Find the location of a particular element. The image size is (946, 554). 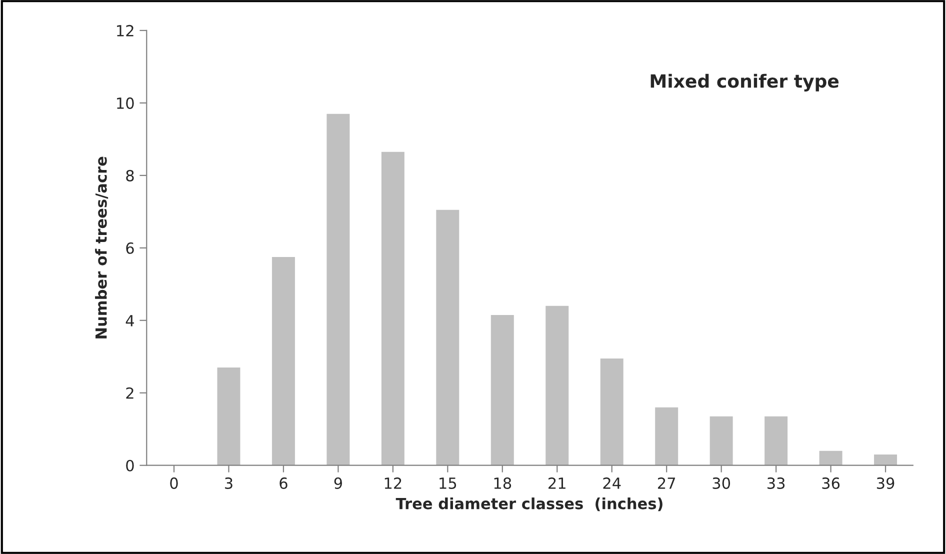

y-tick-label: 8 is located at coordinates (130, 176).